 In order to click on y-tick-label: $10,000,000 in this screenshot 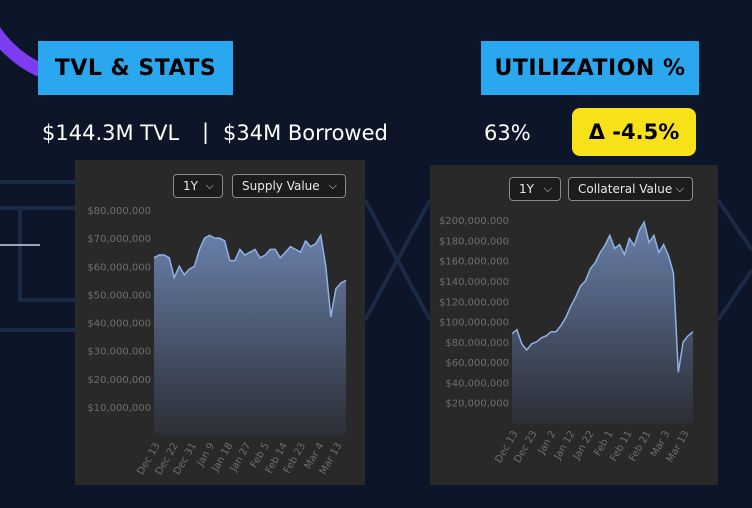, I will do `click(119, 408)`.